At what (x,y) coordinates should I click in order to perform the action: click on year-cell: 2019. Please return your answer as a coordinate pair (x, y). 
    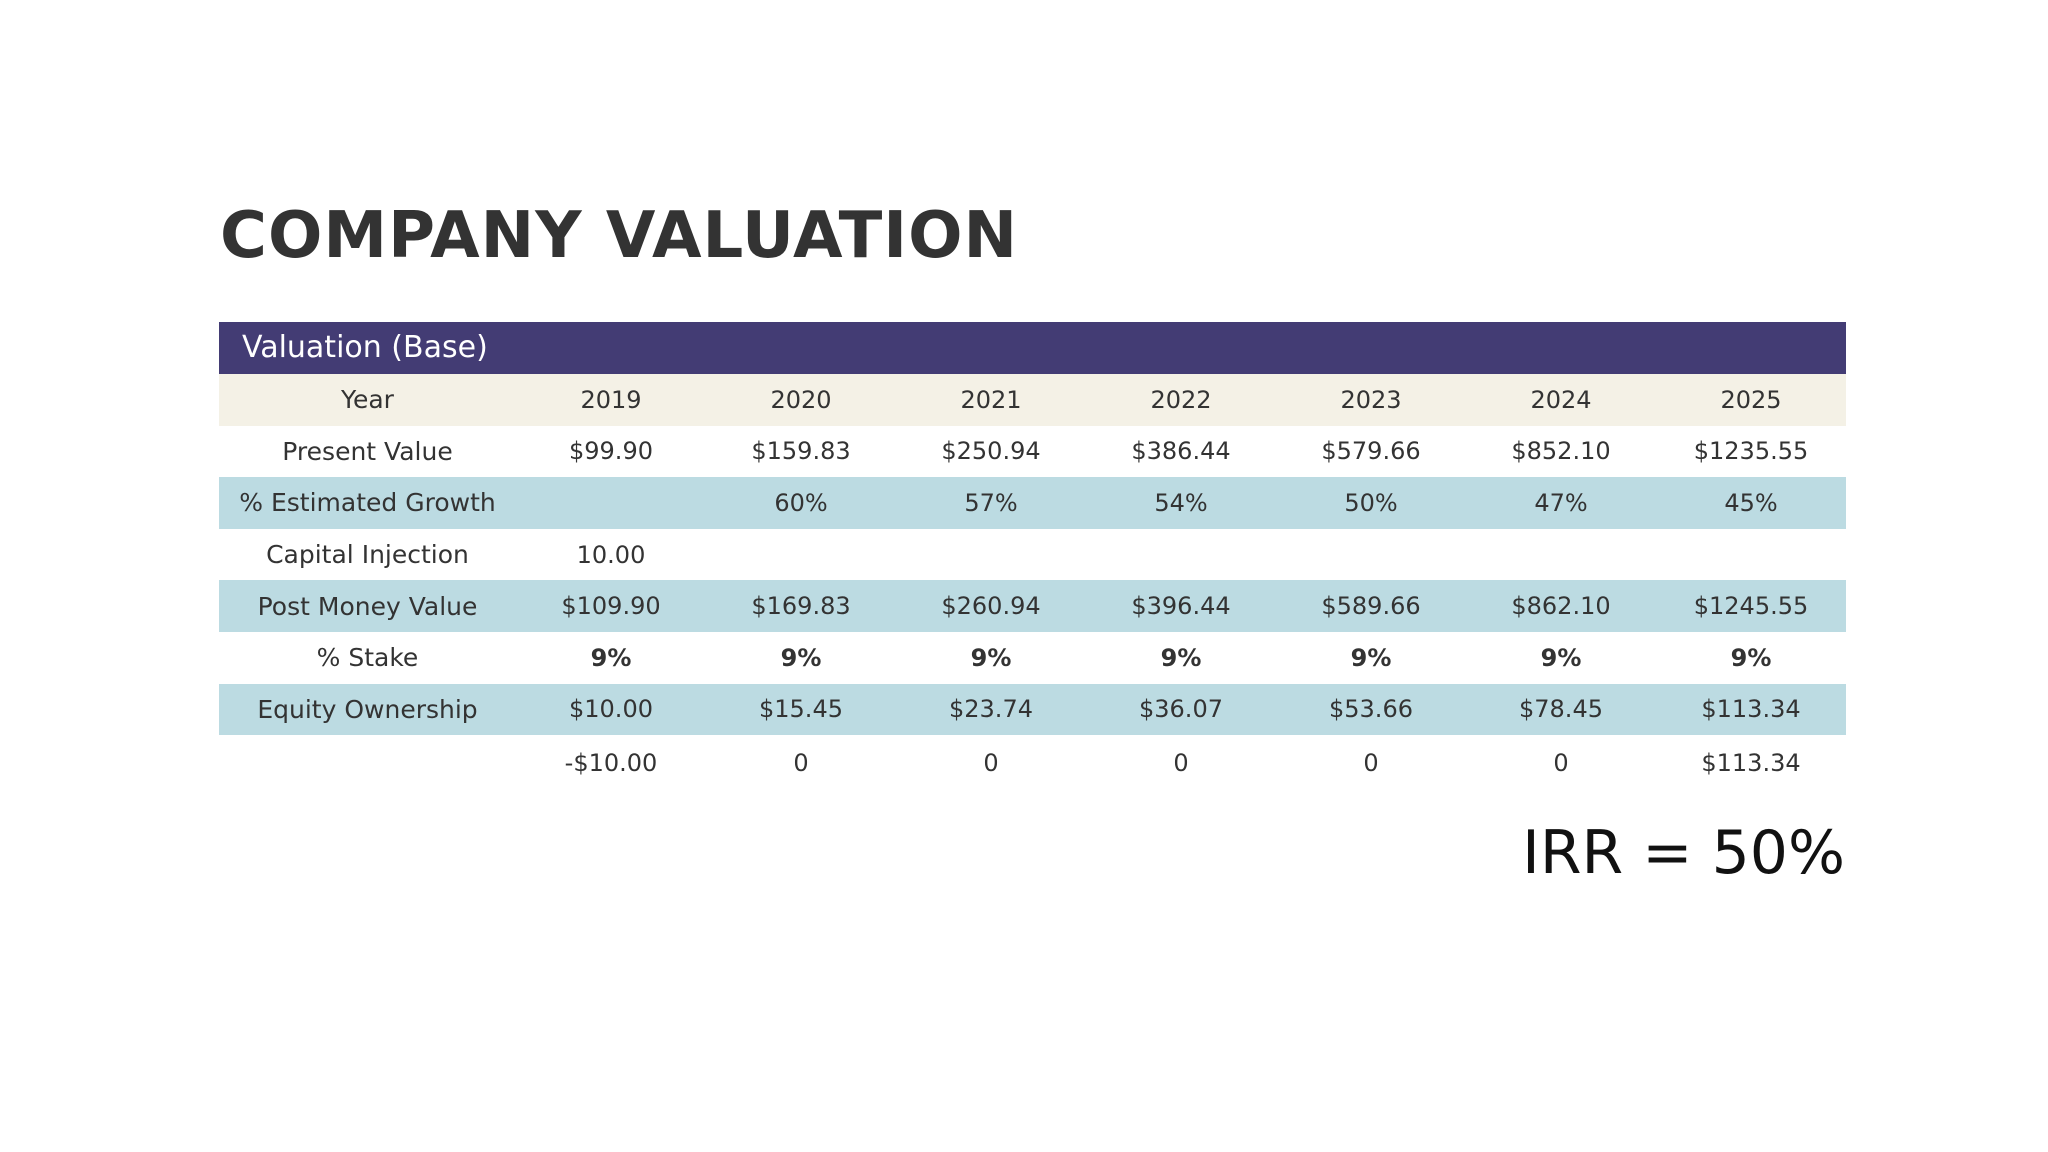
    Looking at the image, I should click on (611, 400).